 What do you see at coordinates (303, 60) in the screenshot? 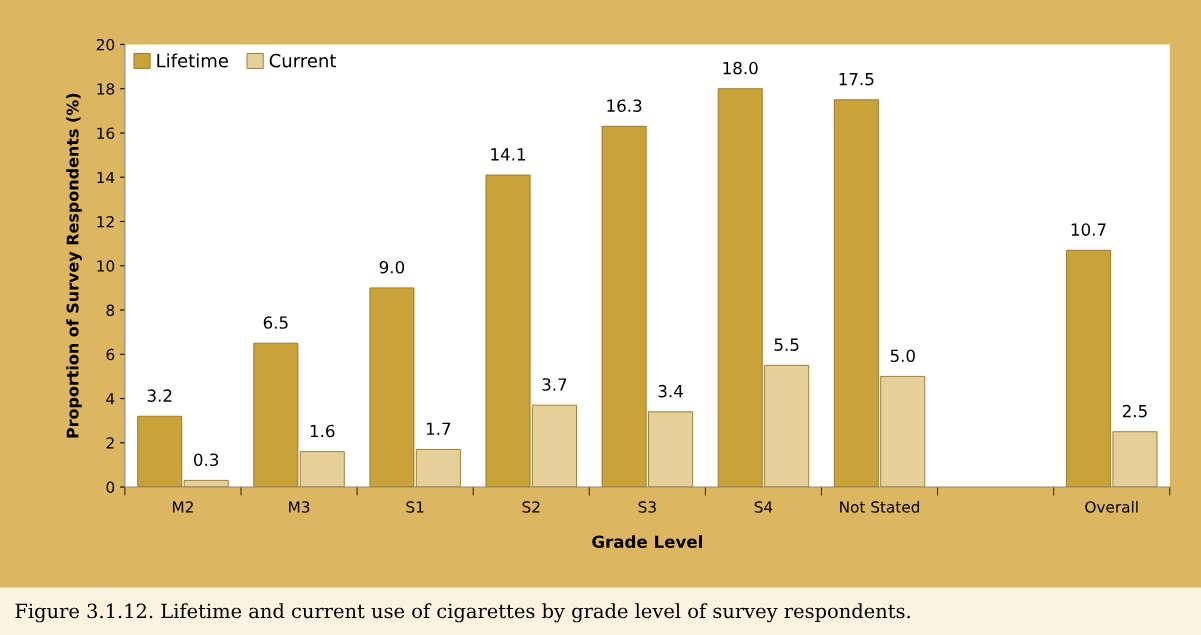
I see `legend-label: Current` at bounding box center [303, 60].